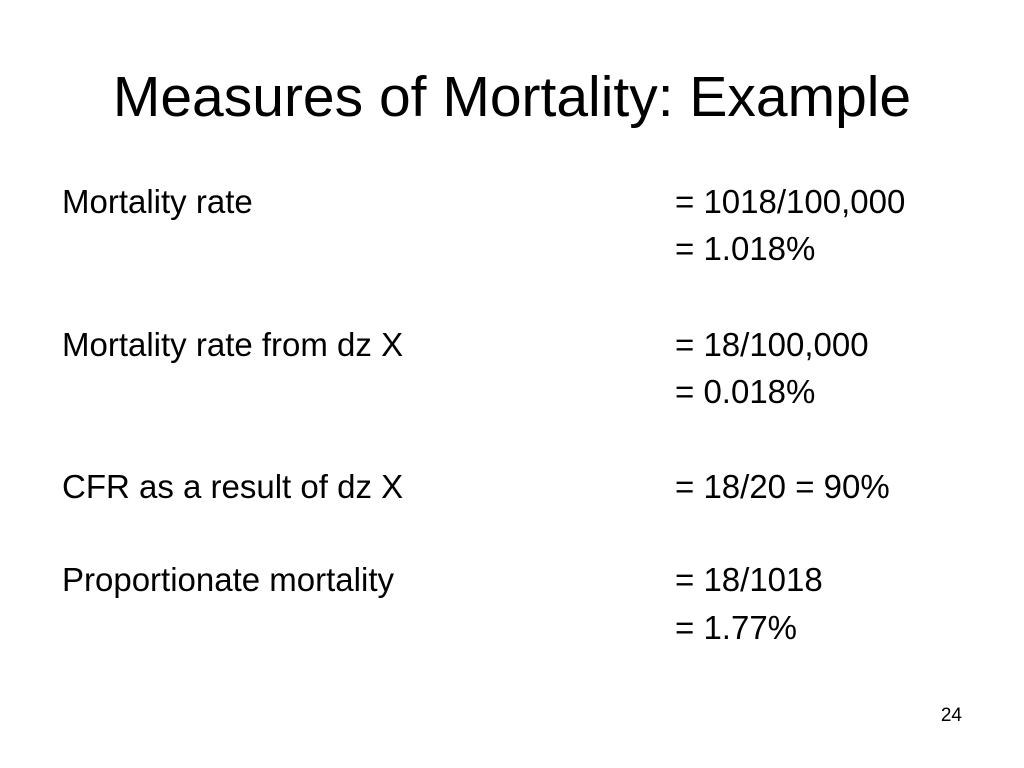  Describe the element at coordinates (228, 579) in the screenshot. I see `proportionate-mortality-label: Proportionate mortality` at that location.